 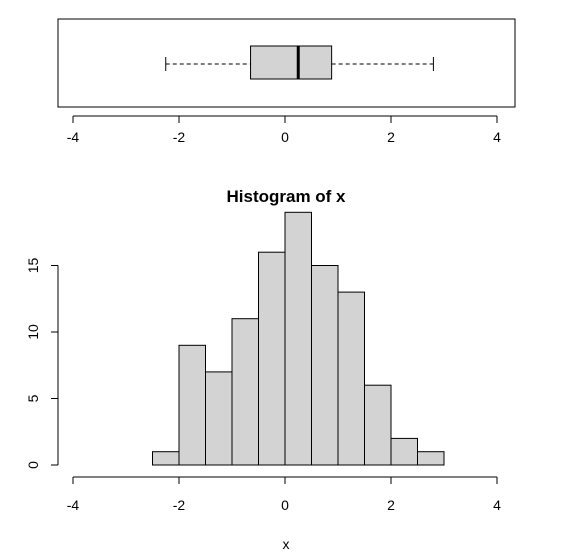 What do you see at coordinates (73, 505) in the screenshot?
I see `histogram-x-tick-label: -4` at bounding box center [73, 505].